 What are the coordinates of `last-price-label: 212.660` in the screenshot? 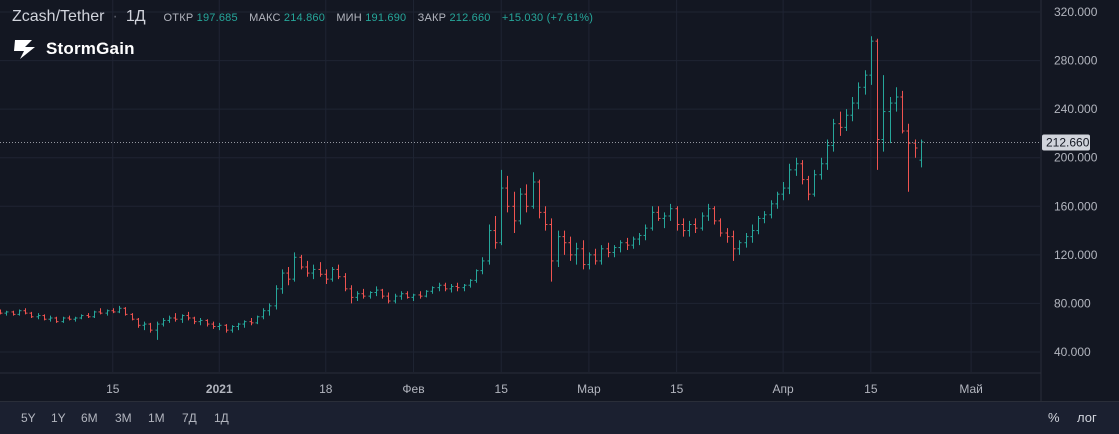 It's located at (1068, 143).